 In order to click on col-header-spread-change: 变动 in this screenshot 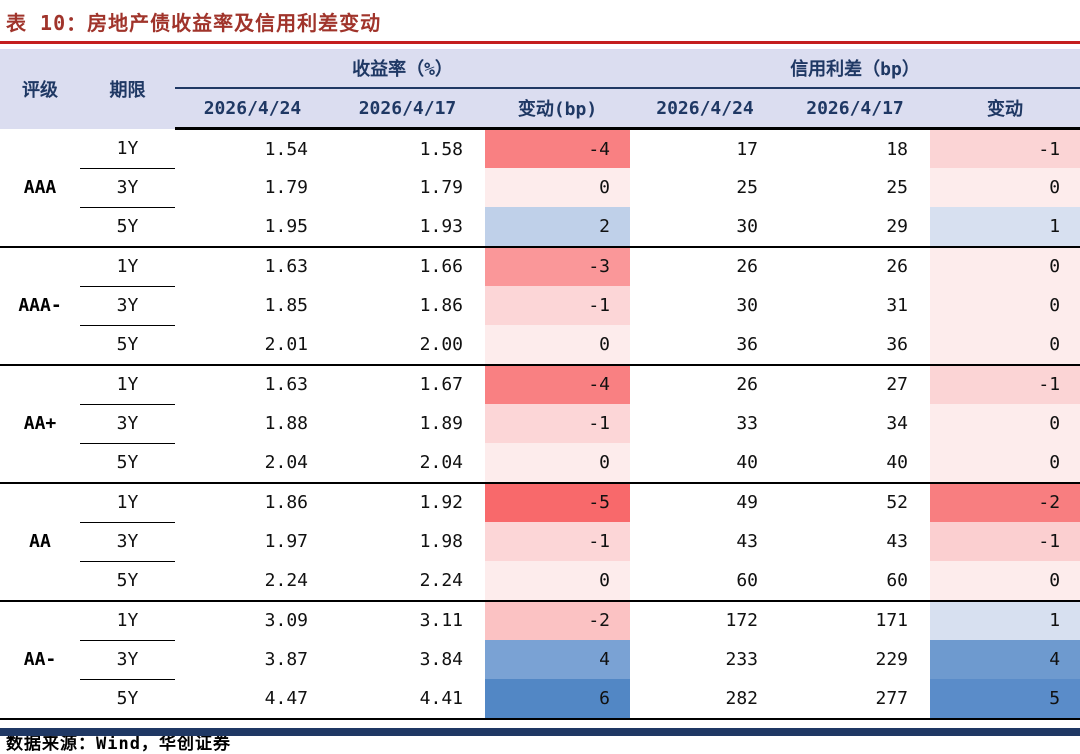, I will do `click(1005, 109)`.